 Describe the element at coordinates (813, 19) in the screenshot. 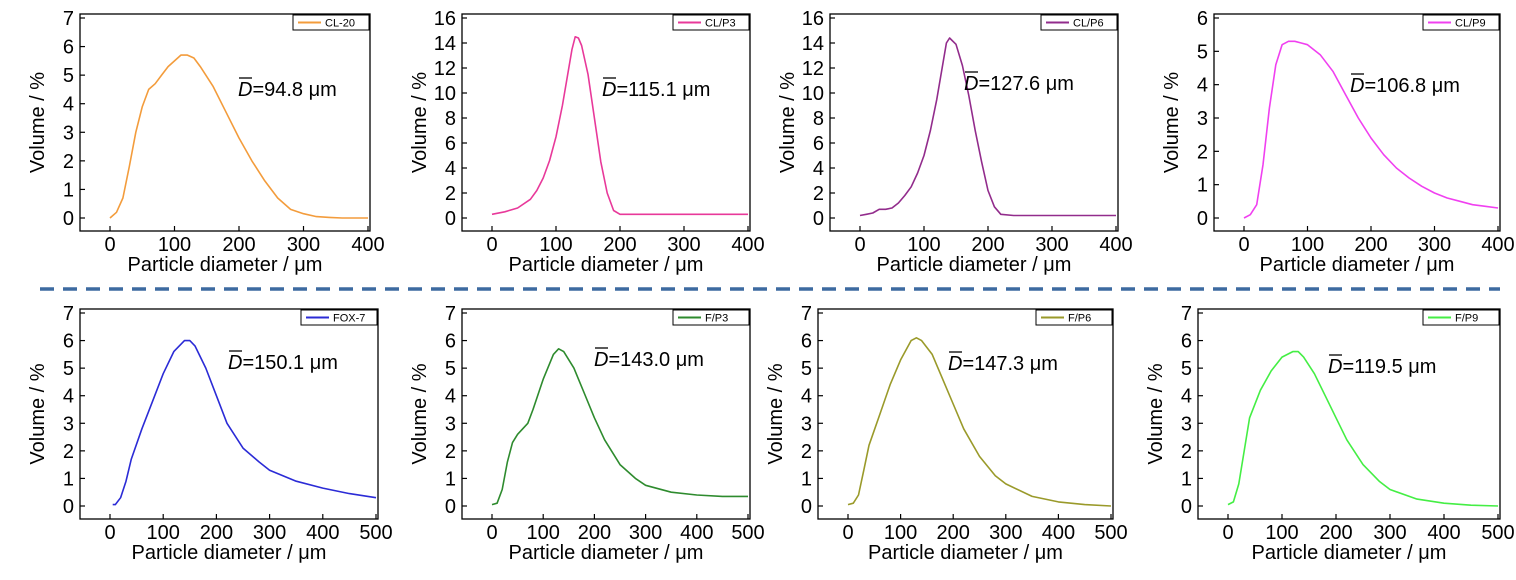

I see `y-tick-label: 16` at that location.